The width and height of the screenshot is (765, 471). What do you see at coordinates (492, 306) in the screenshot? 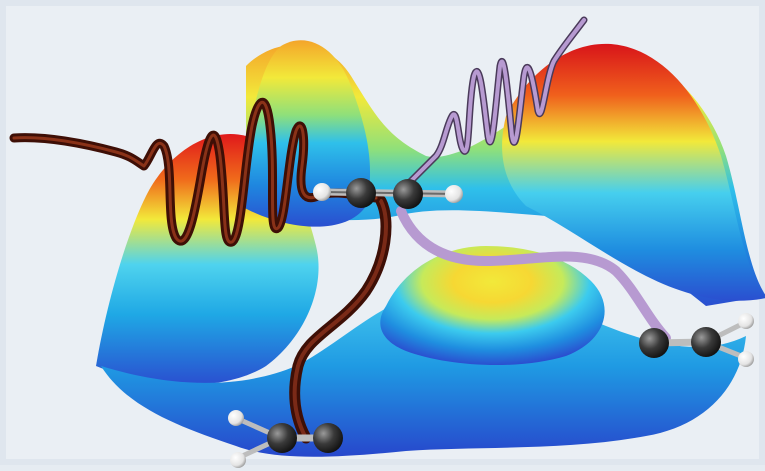
I see `surface-central-hill` at bounding box center [492, 306].